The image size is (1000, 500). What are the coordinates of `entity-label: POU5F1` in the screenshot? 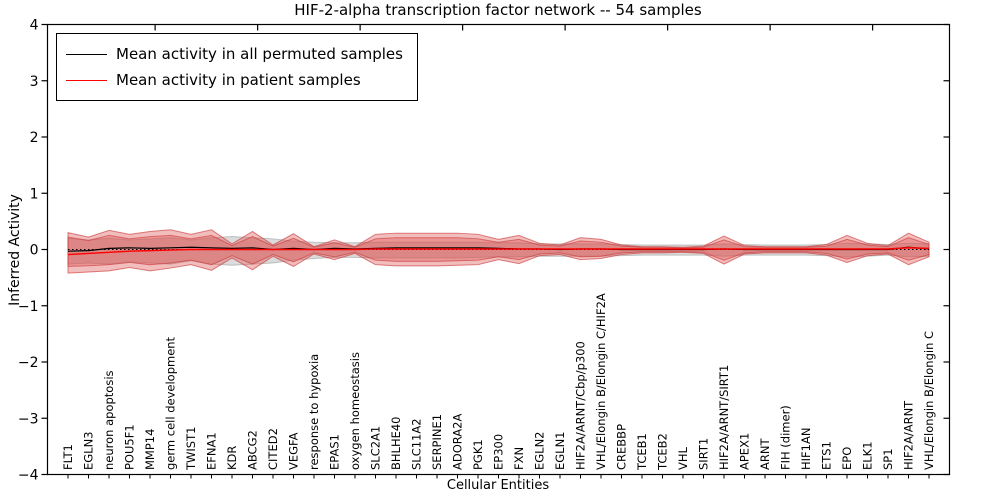 It's located at (130, 447).